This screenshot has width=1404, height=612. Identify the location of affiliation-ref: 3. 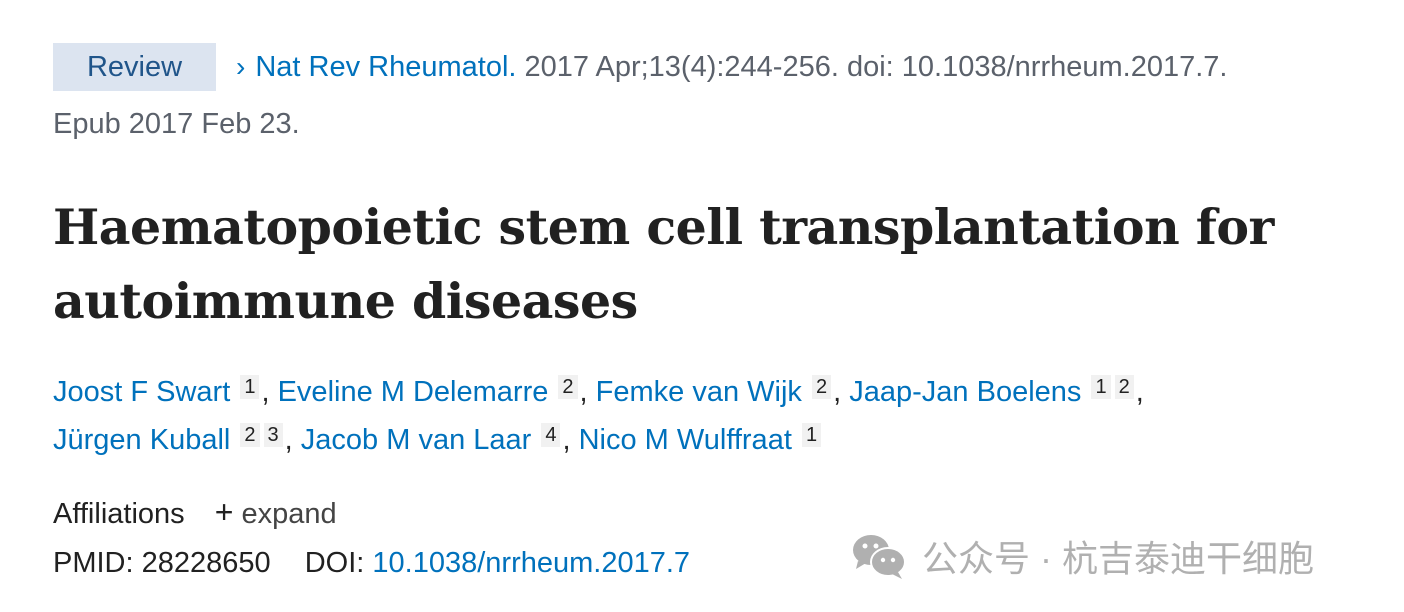
(273, 435).